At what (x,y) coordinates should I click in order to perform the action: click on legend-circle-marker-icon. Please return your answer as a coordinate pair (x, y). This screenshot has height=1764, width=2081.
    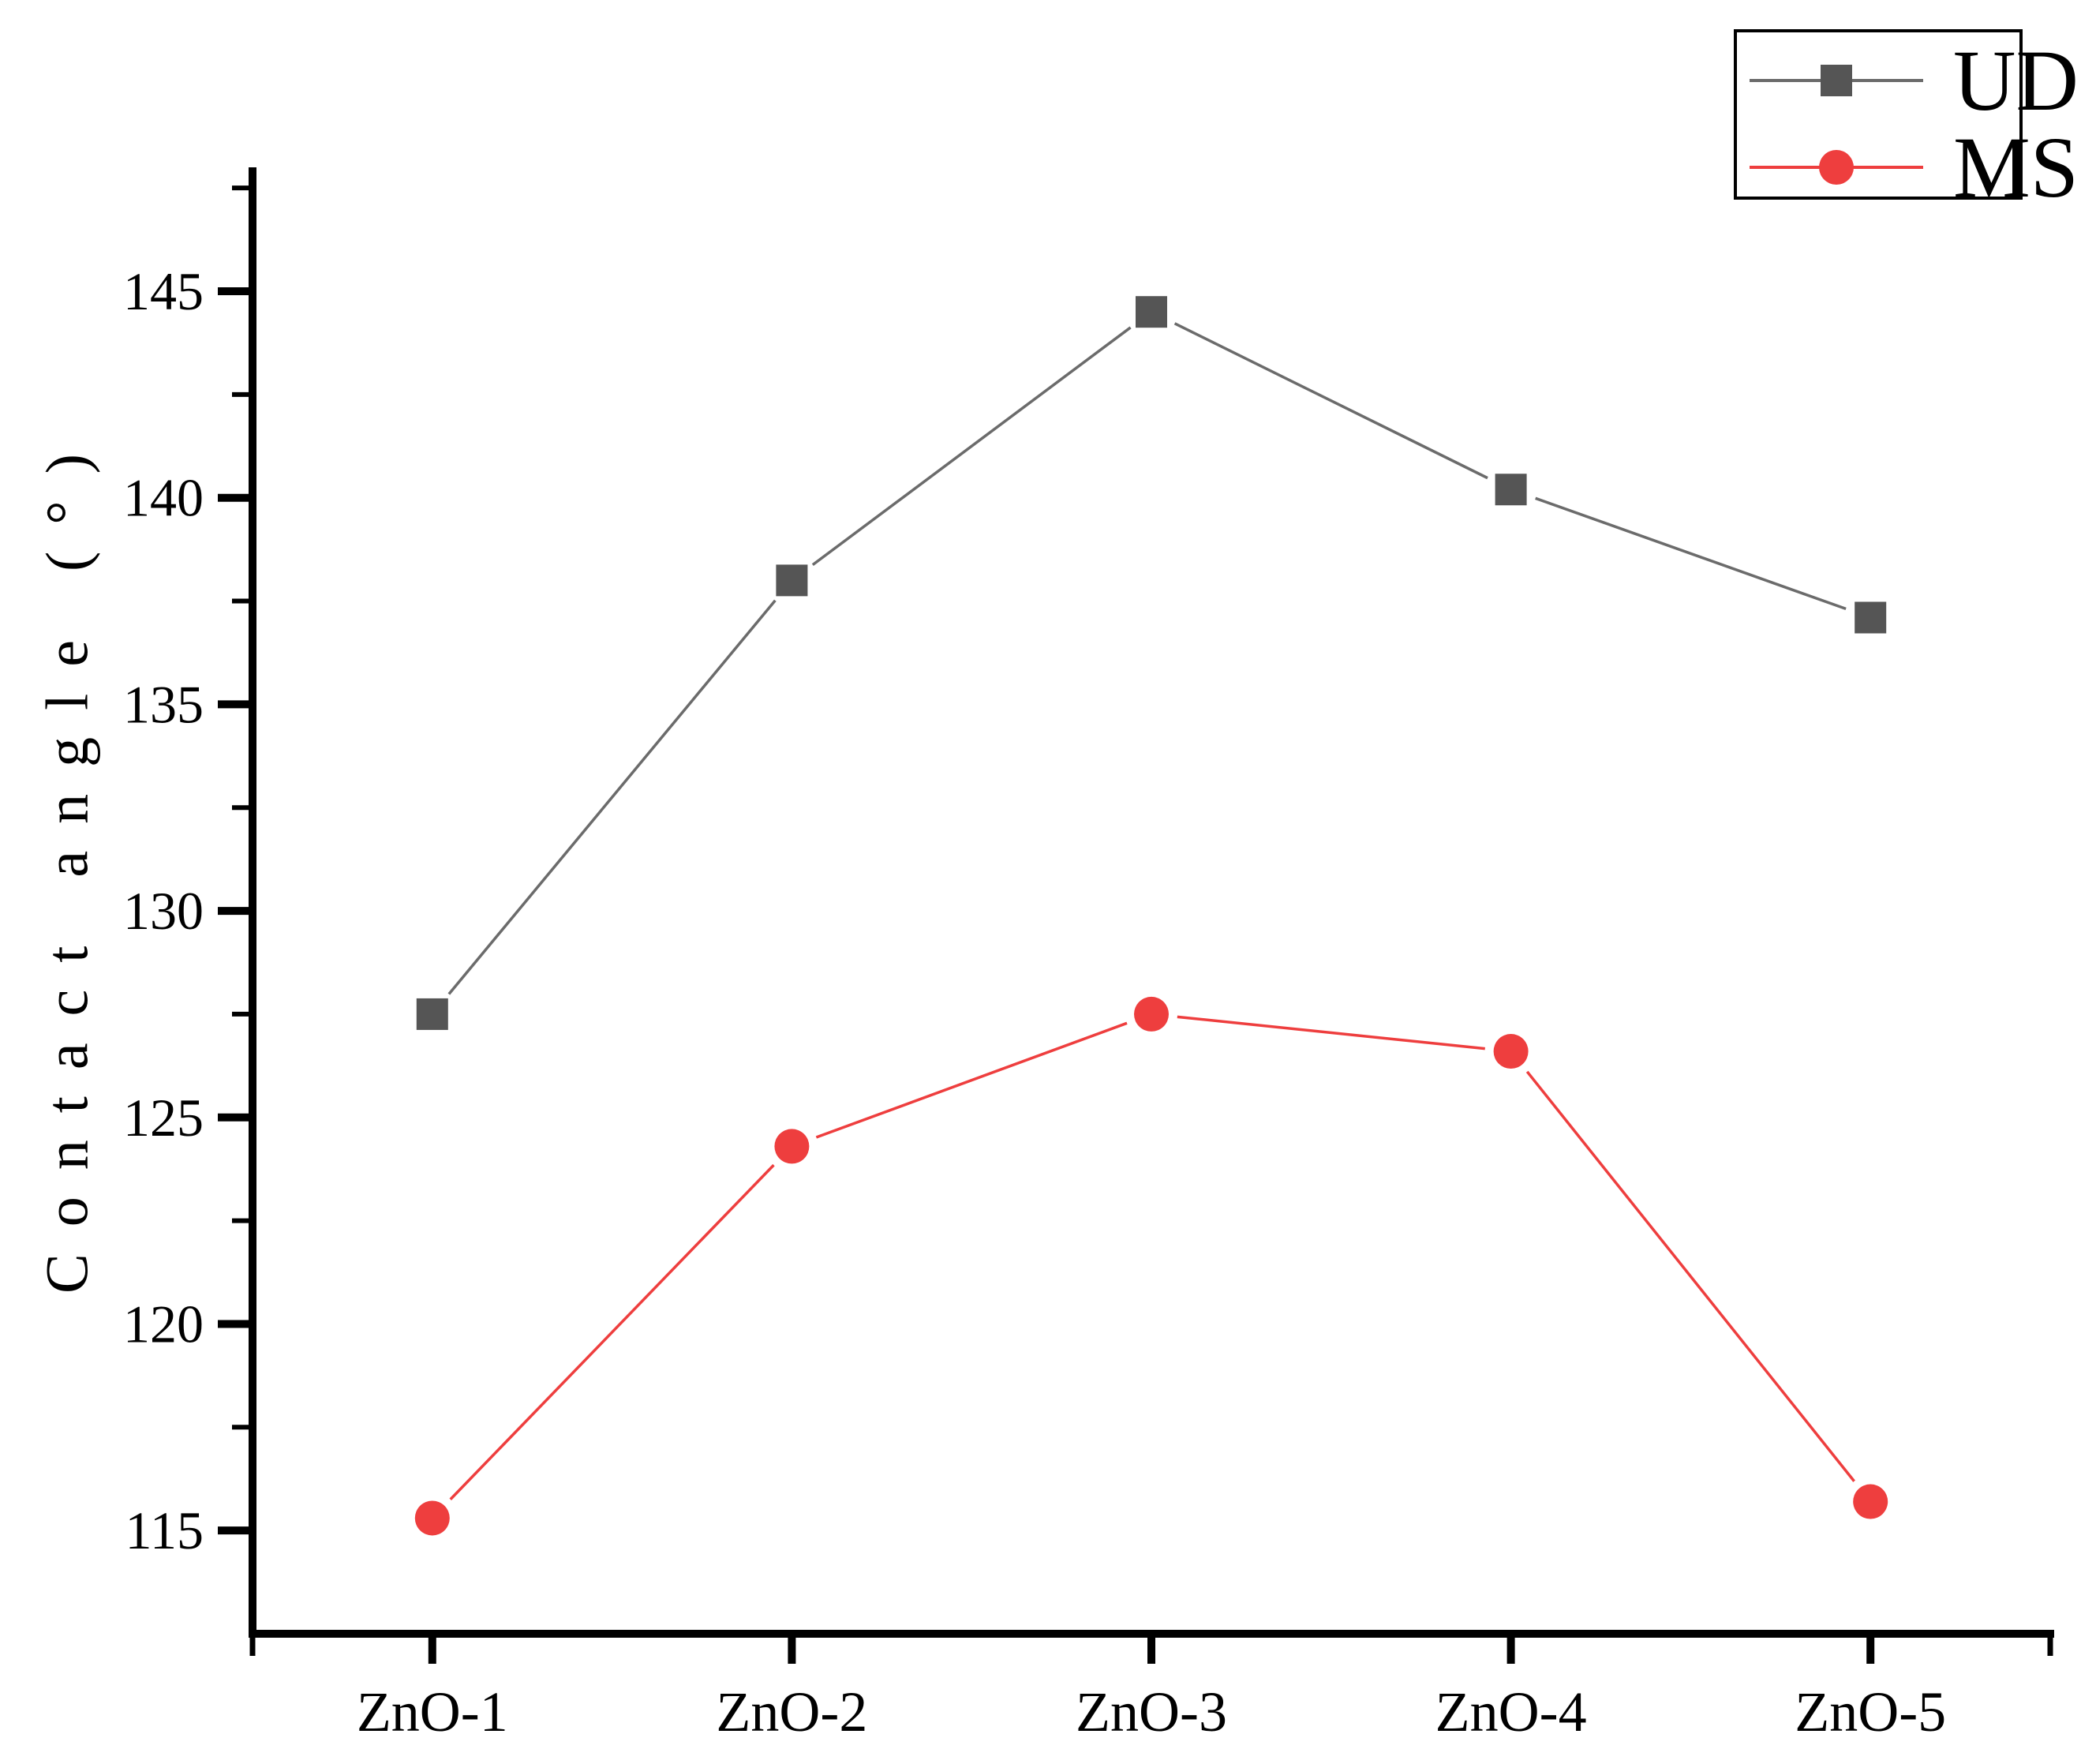
    Looking at the image, I should click on (1837, 167).